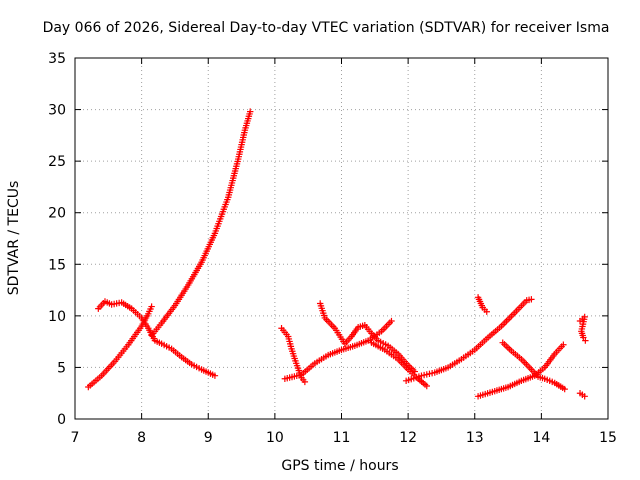  What do you see at coordinates (57, 111) in the screenshot?
I see `y-tick-label: 30` at bounding box center [57, 111].